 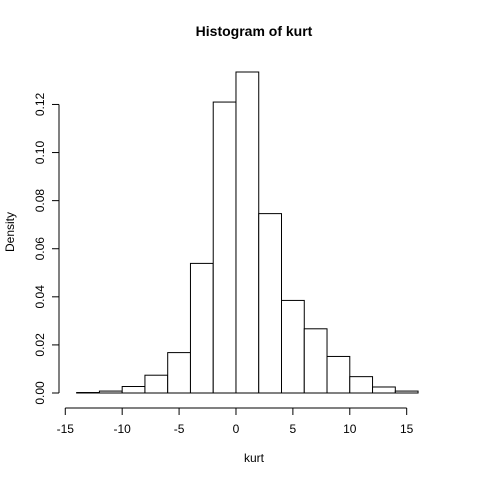 What do you see at coordinates (66, 429) in the screenshot?
I see `x-tick-label: -15` at bounding box center [66, 429].